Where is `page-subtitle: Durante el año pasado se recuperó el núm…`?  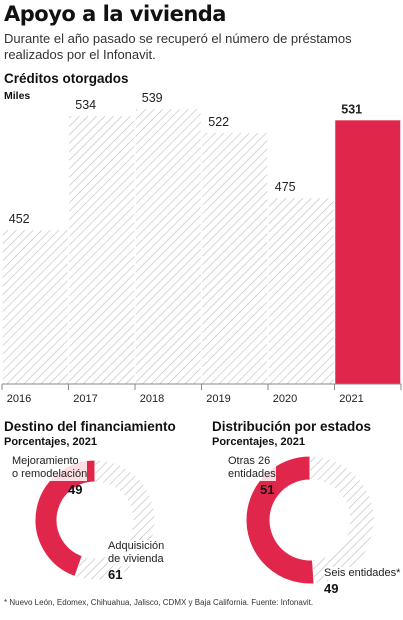
page-subtitle: Durante el año pasado se recuperó el núm… is located at coordinates (178, 46).